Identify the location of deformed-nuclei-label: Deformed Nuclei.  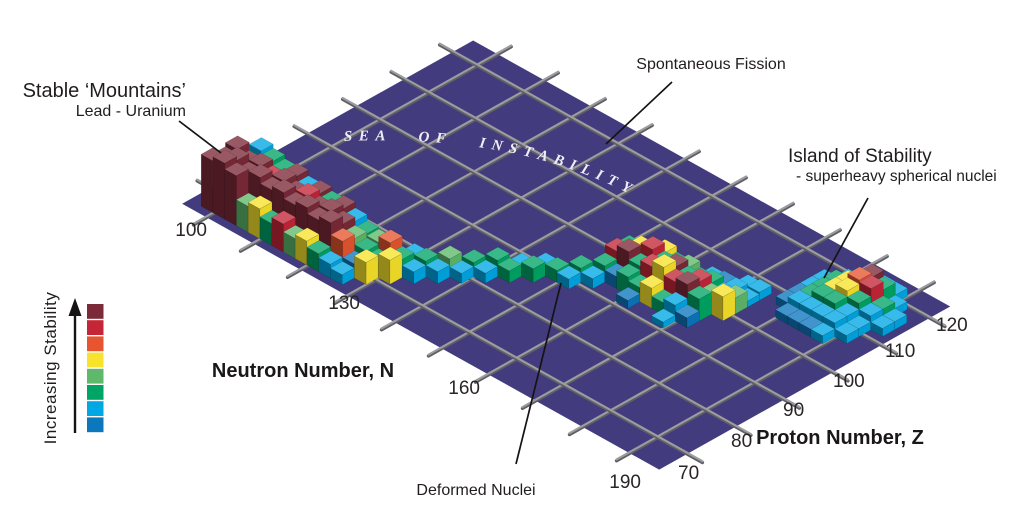
(475, 490).